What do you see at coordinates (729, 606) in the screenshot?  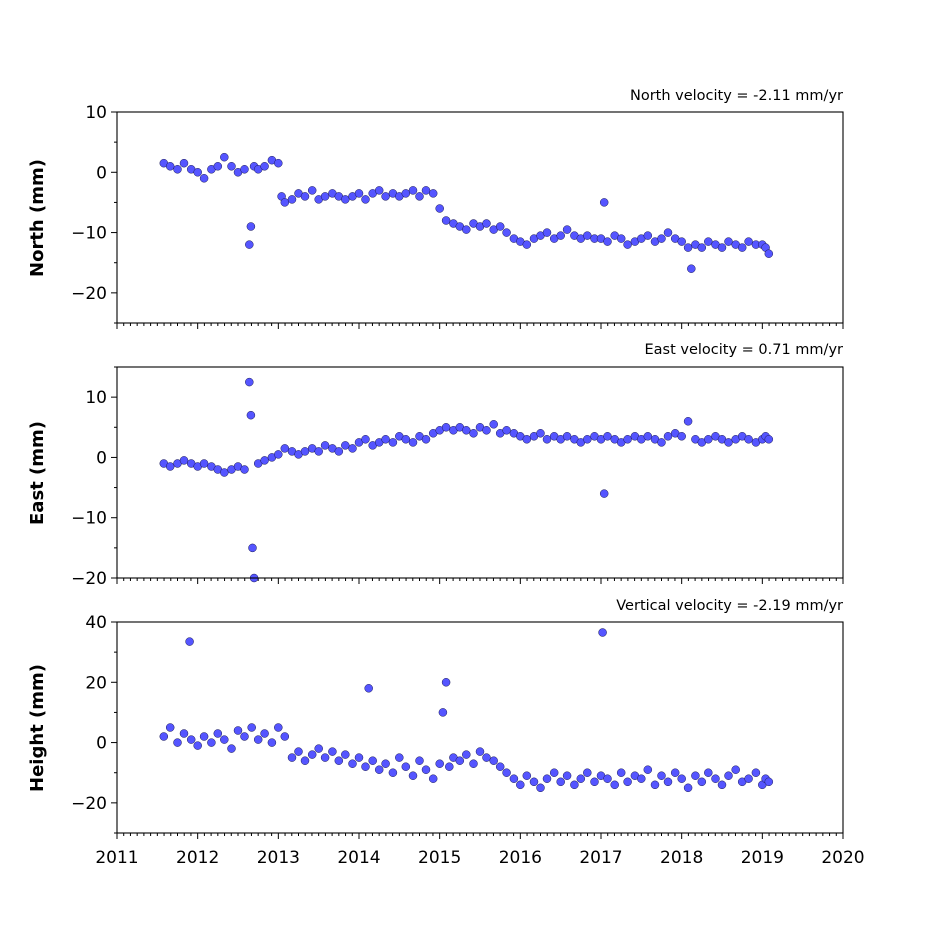 I see `vertical-velocity-label: Vertical velocity = -2.19 mm/yr` at bounding box center [729, 606].